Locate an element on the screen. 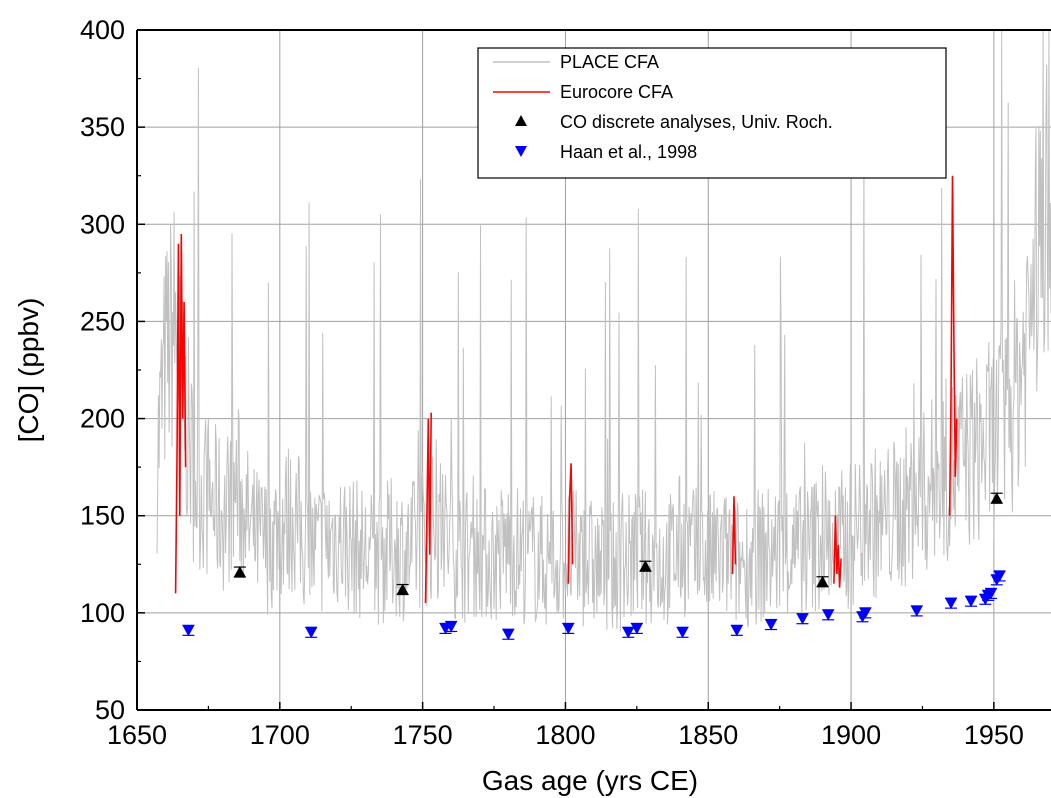 This screenshot has height=798, width=1051. x-tick-label: 1800 is located at coordinates (565, 735).